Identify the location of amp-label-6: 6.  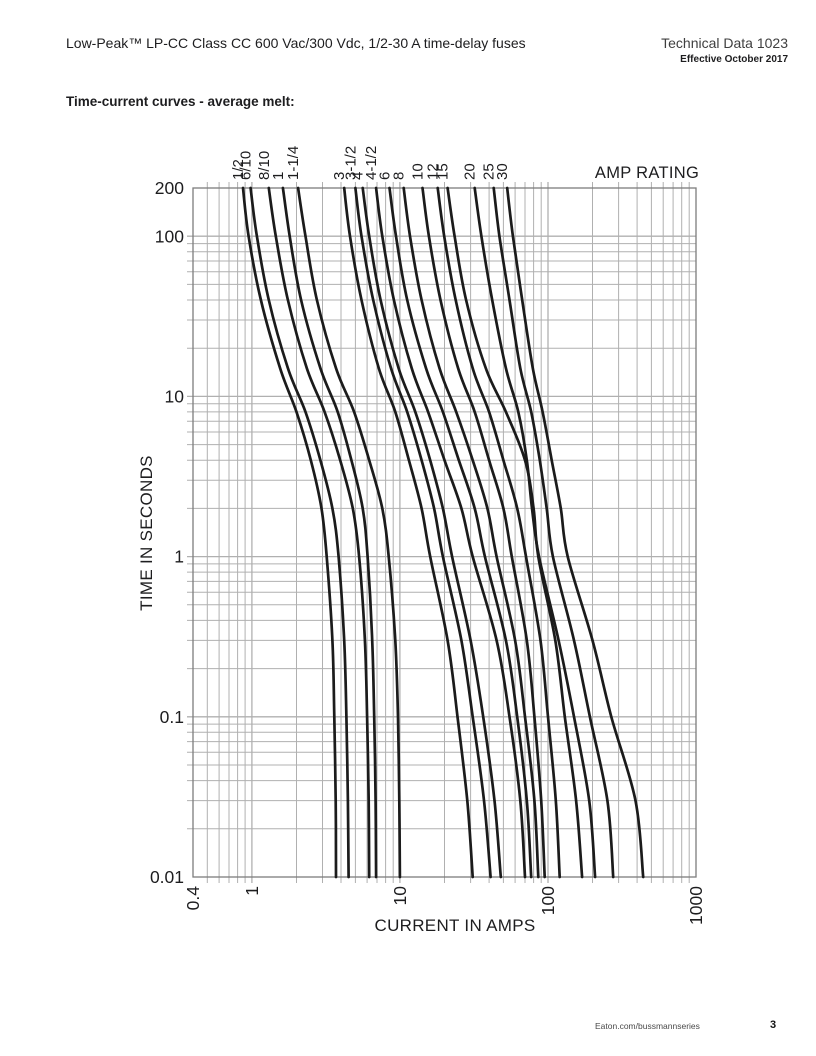
(385, 176).